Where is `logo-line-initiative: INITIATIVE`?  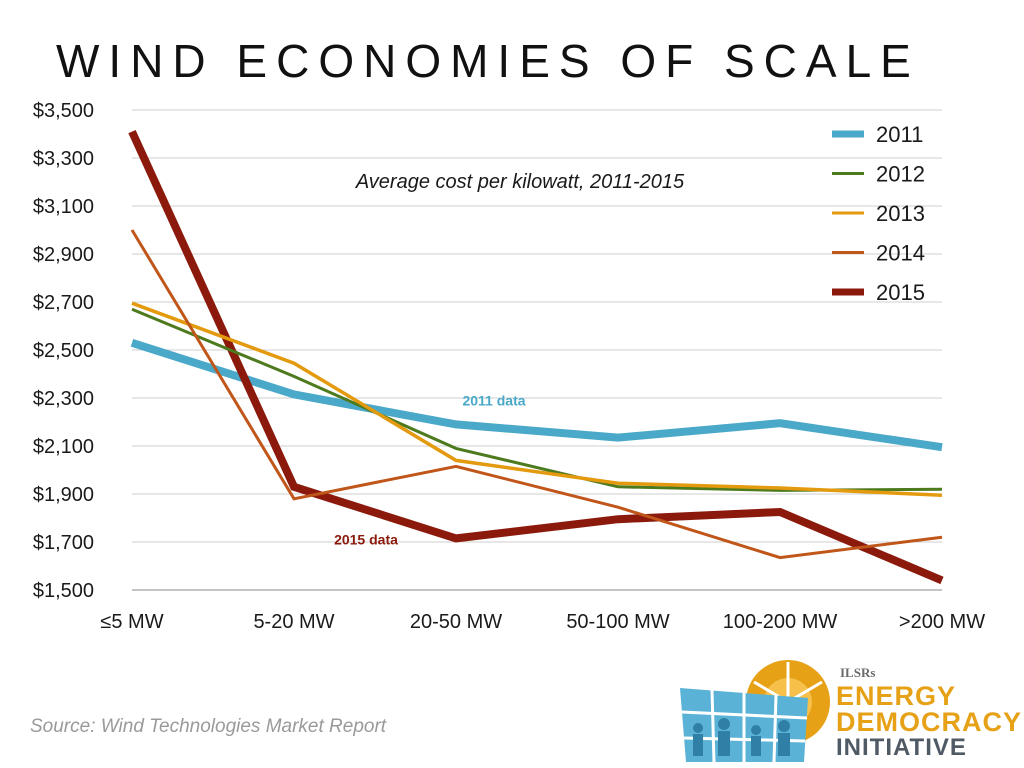
logo-line-initiative: INITIATIVE is located at coordinates (901, 747).